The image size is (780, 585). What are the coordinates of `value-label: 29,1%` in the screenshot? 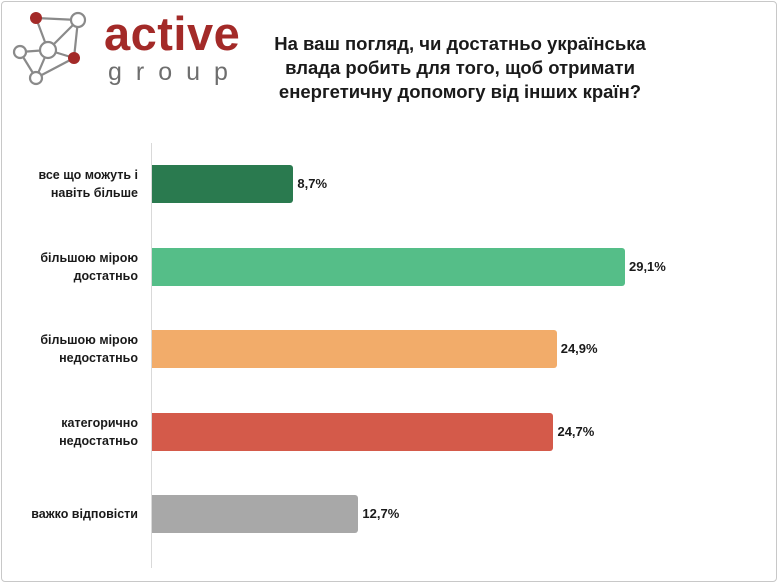 It's located at (647, 266).